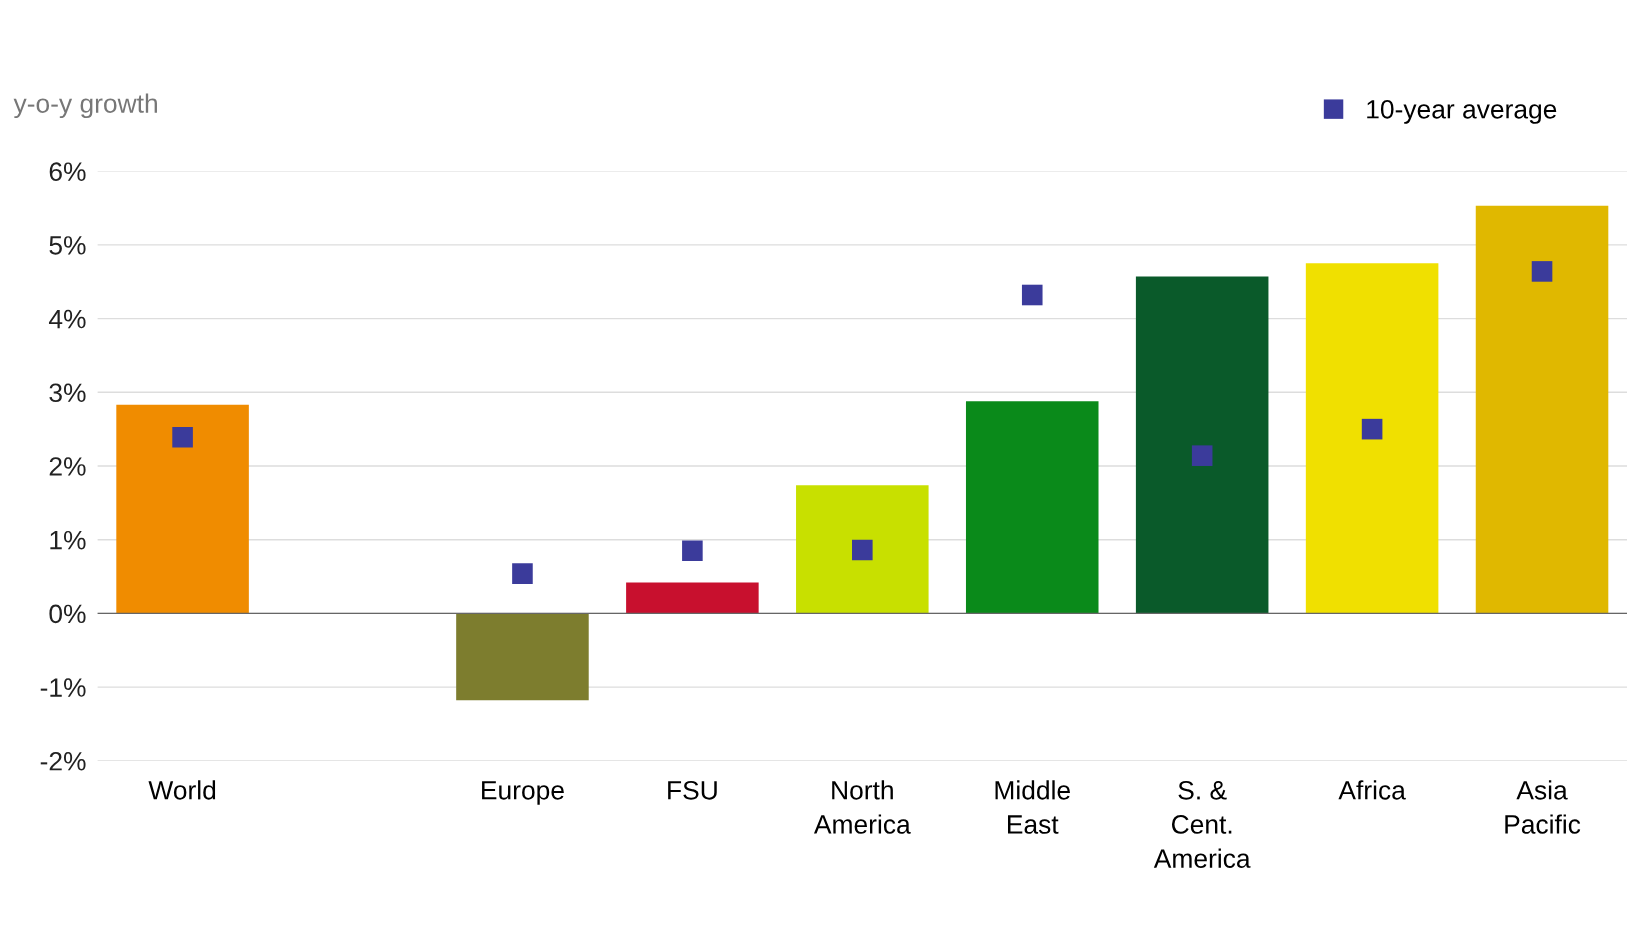  Describe the element at coordinates (1462, 111) in the screenshot. I see `legend-label: 10-year average` at that location.